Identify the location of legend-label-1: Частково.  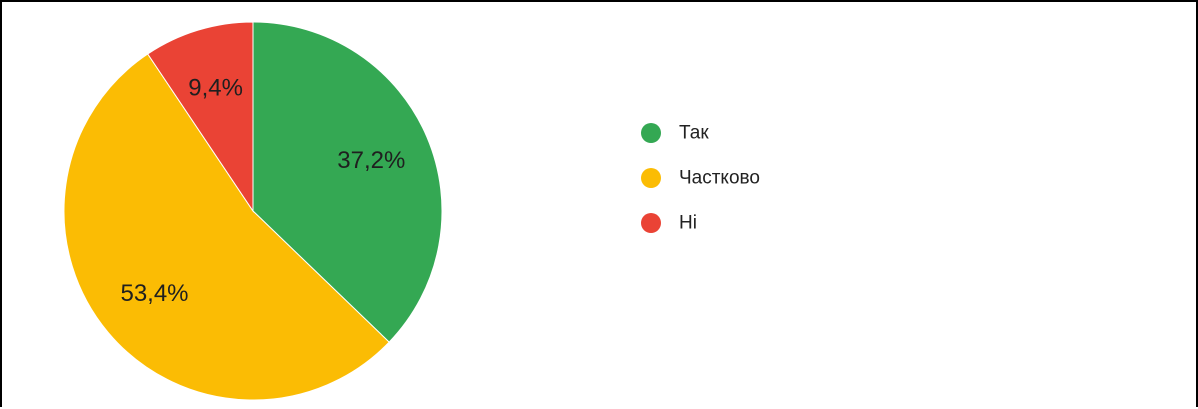
(719, 178).